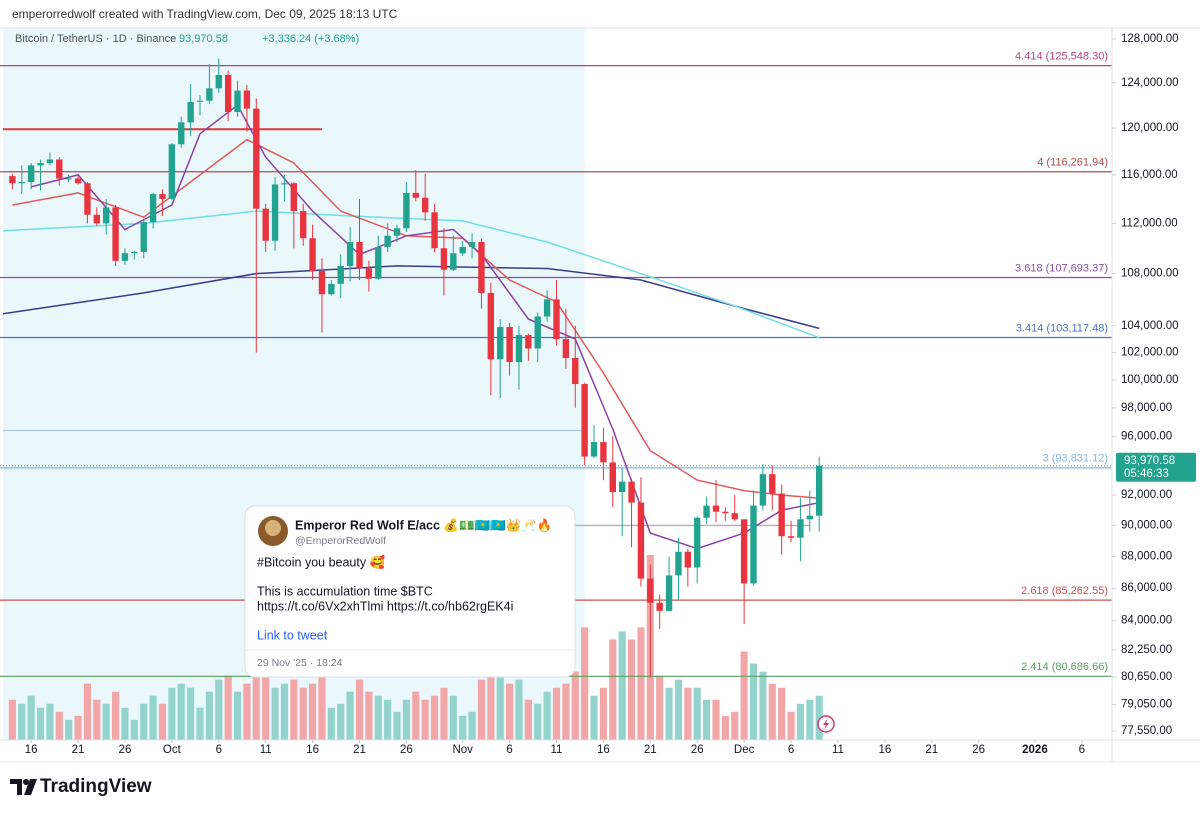 Image resolution: width=1200 pixels, height=813 pixels. Describe the element at coordinates (78, 750) in the screenshot. I see `x-tick-label: 21` at that location.